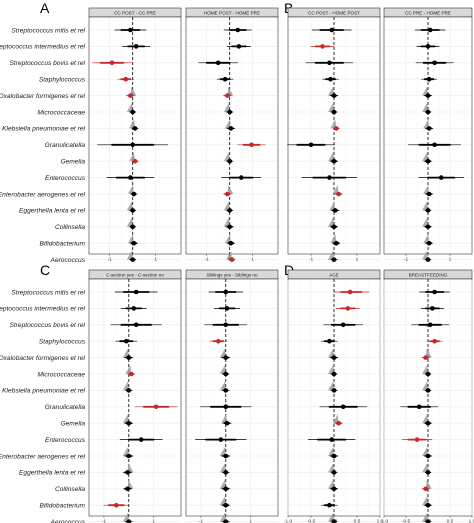 This screenshot has height=523, width=474. Describe the element at coordinates (65, 145) in the screenshot. I see `row-label: Granulicatella` at that location.